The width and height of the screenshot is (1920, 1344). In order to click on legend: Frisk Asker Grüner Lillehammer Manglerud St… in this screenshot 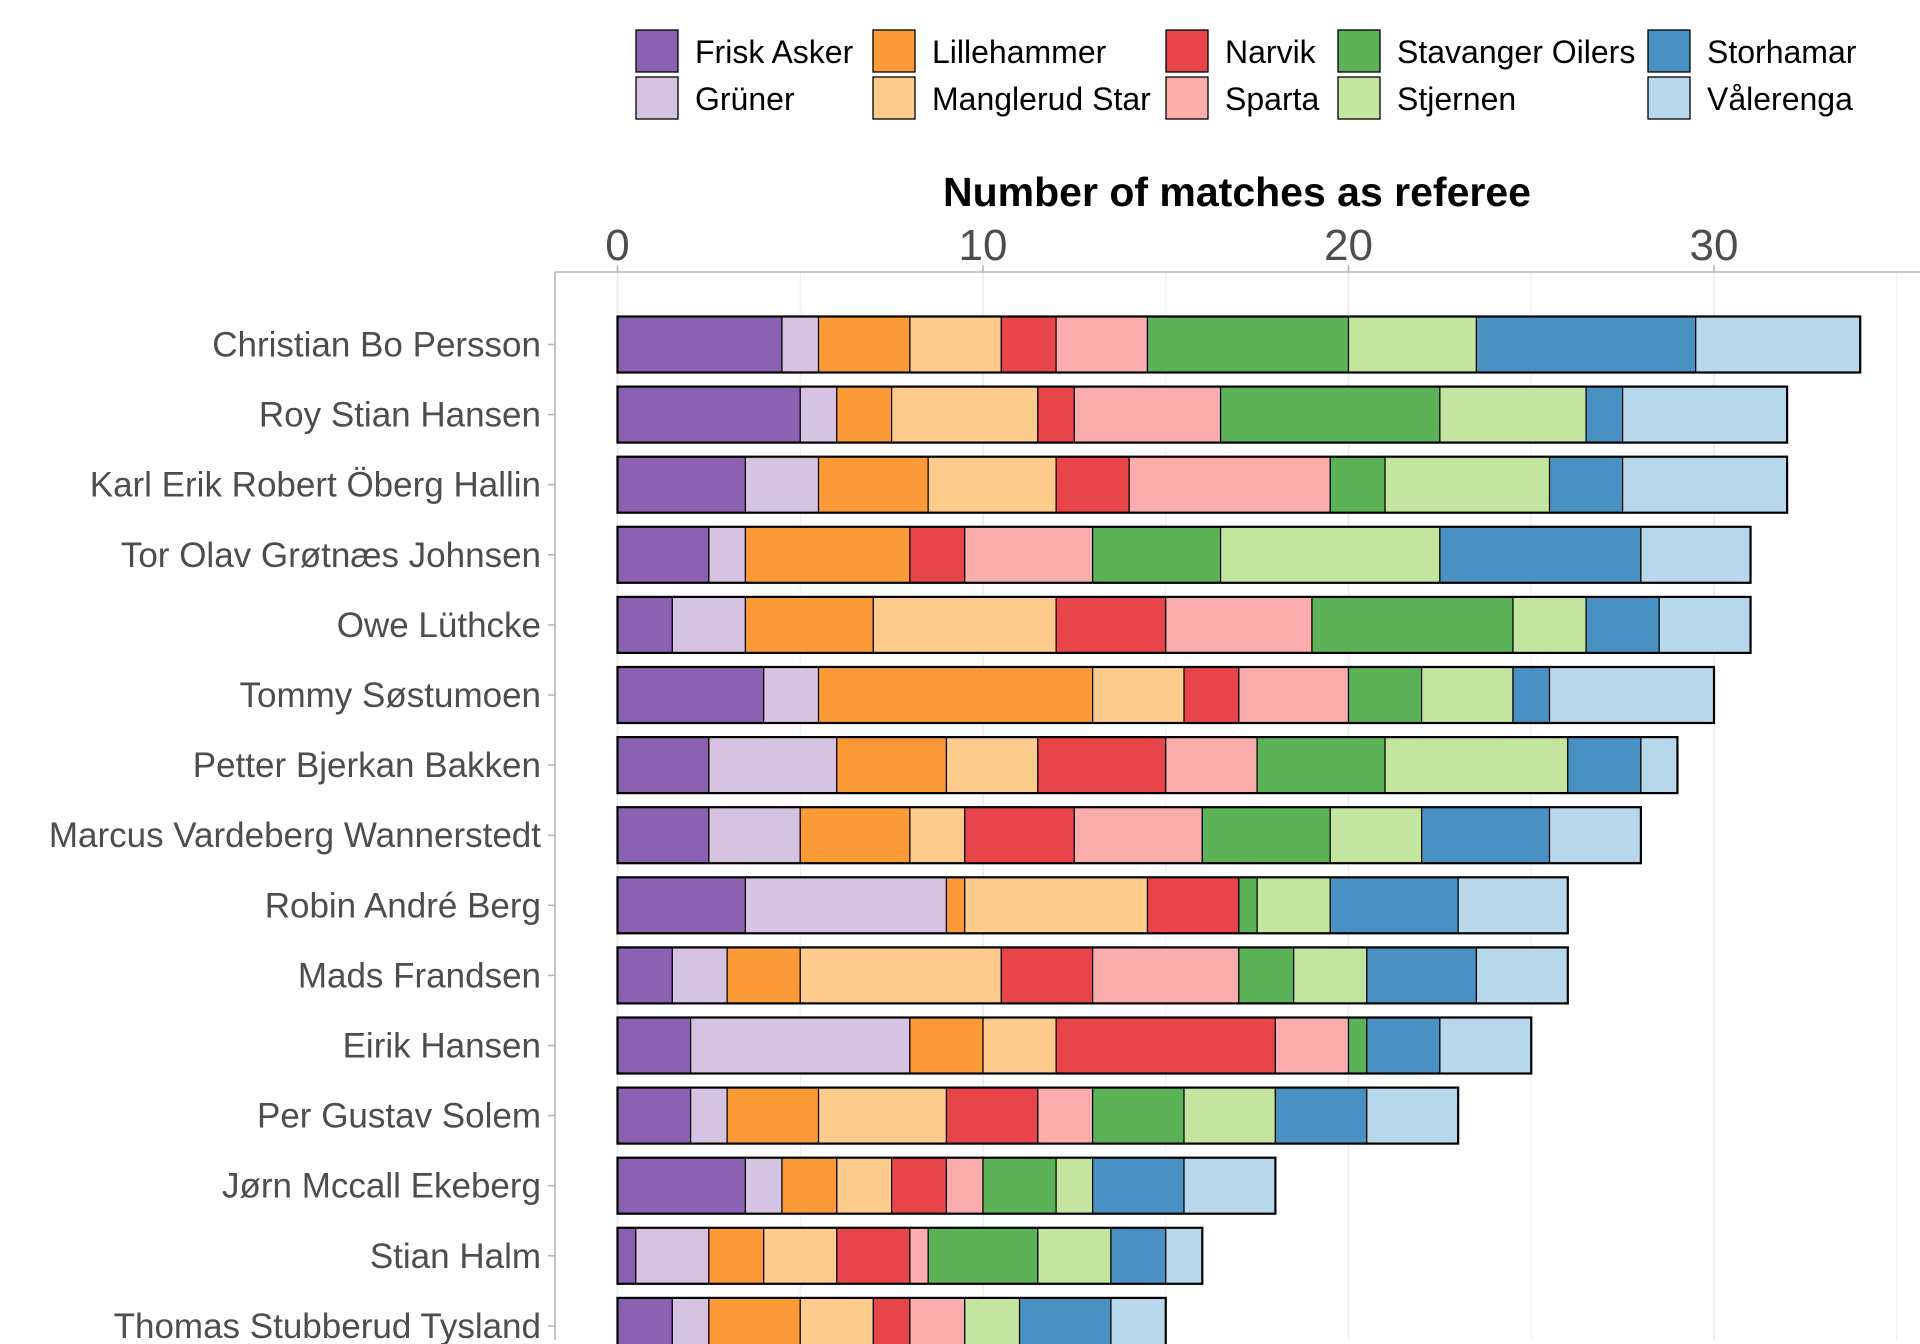, I will do `click(1246, 74)`.